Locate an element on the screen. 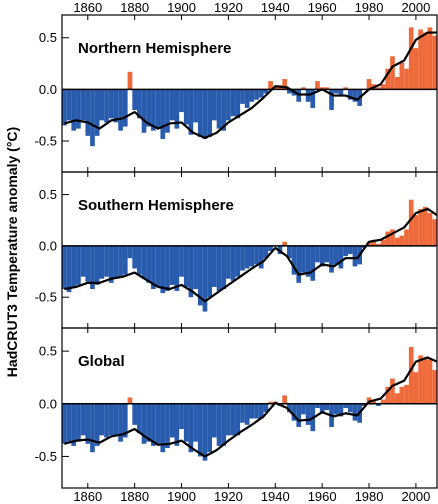 The height and width of the screenshot is (504, 438). x-tick-label-top: 1880 is located at coordinates (134, 7).